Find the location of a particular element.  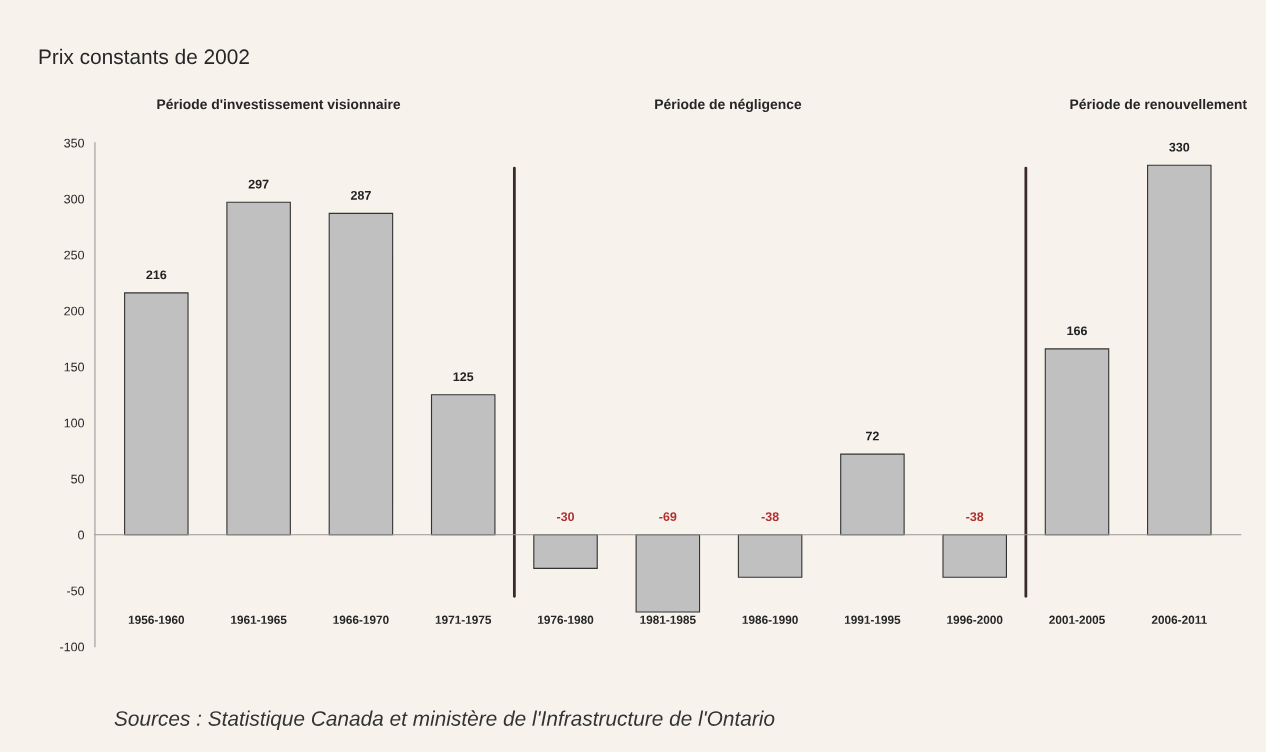

y-tick-label: 100 is located at coordinates (74, 423).